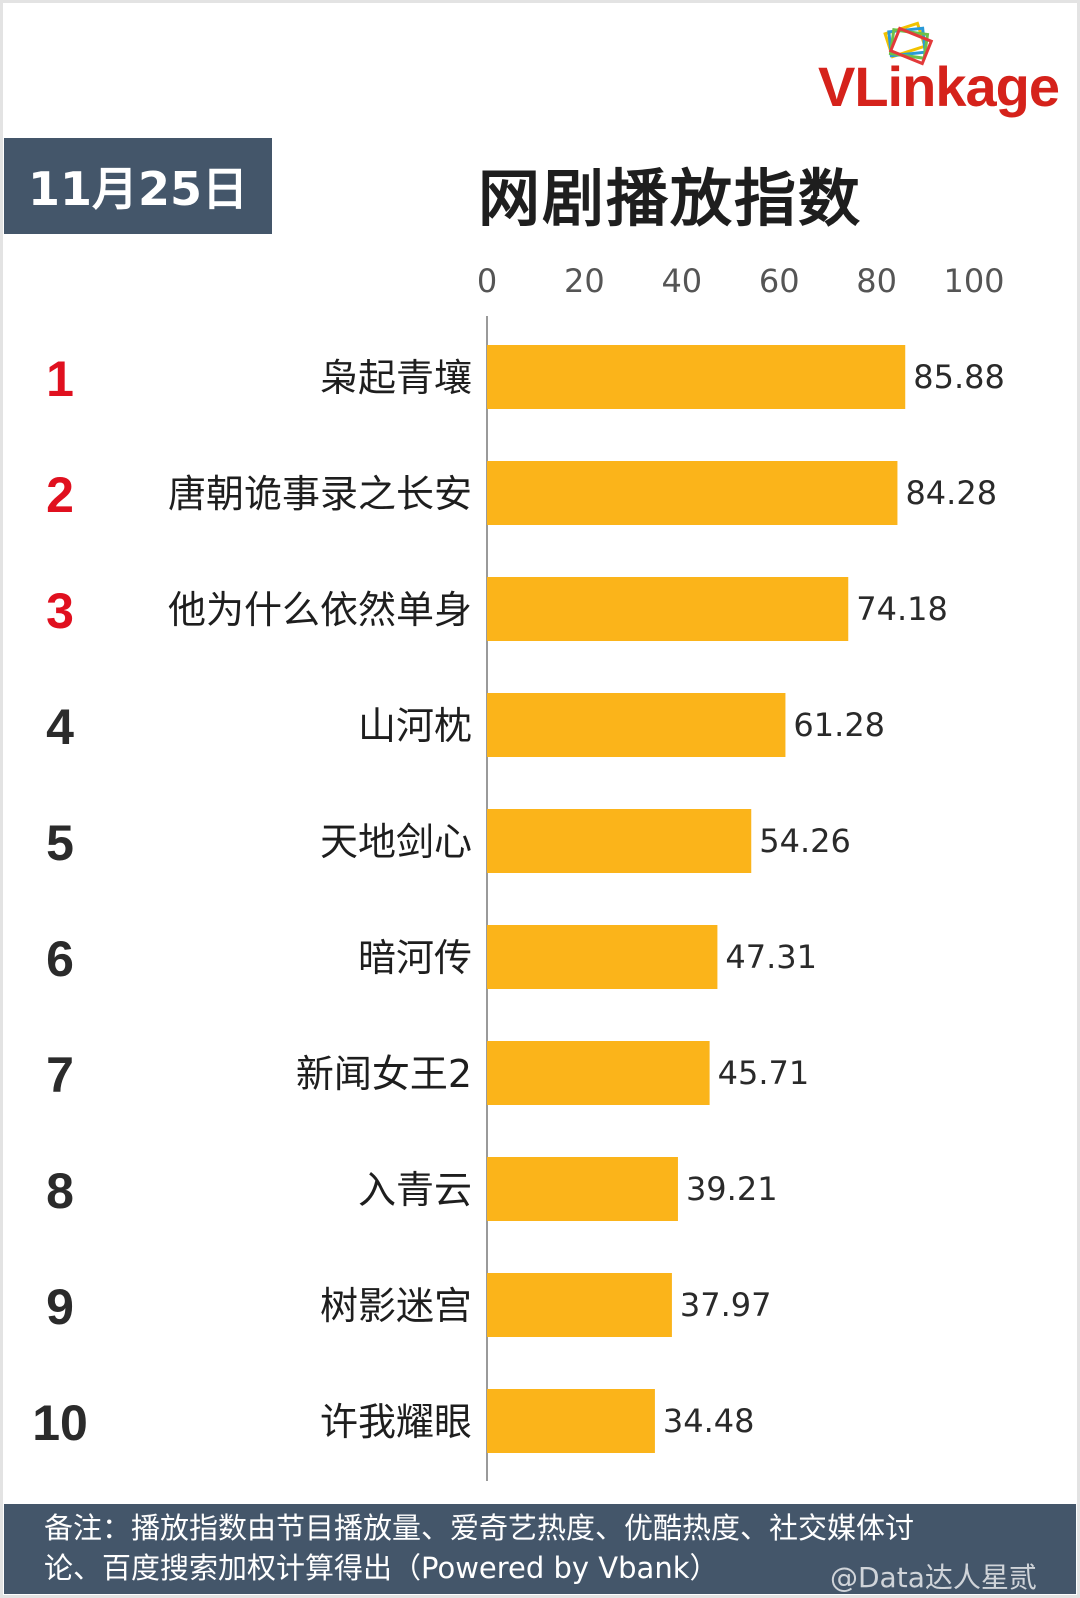 The image size is (1080, 1598). I want to click on x-tick-label: 40, so click(681, 281).